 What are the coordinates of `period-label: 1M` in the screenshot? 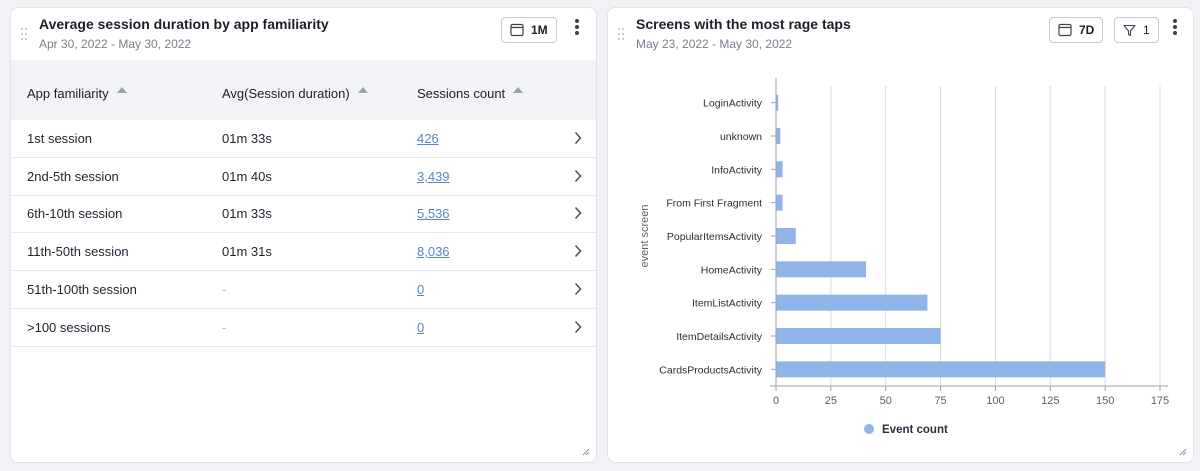 It's located at (539, 30).